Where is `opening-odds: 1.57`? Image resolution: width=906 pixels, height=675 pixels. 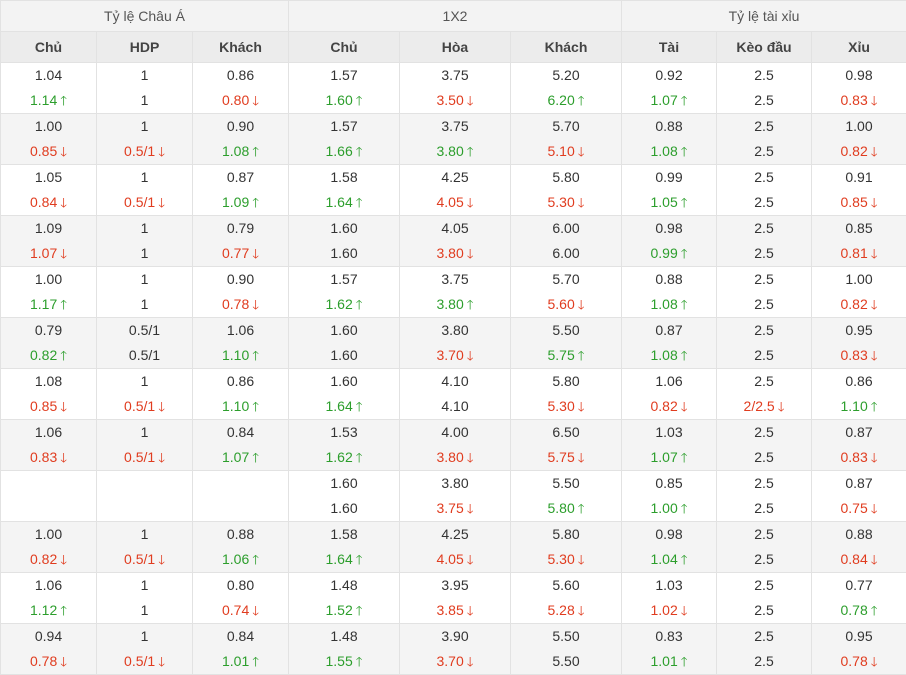 opening-odds: 1.57 is located at coordinates (344, 75).